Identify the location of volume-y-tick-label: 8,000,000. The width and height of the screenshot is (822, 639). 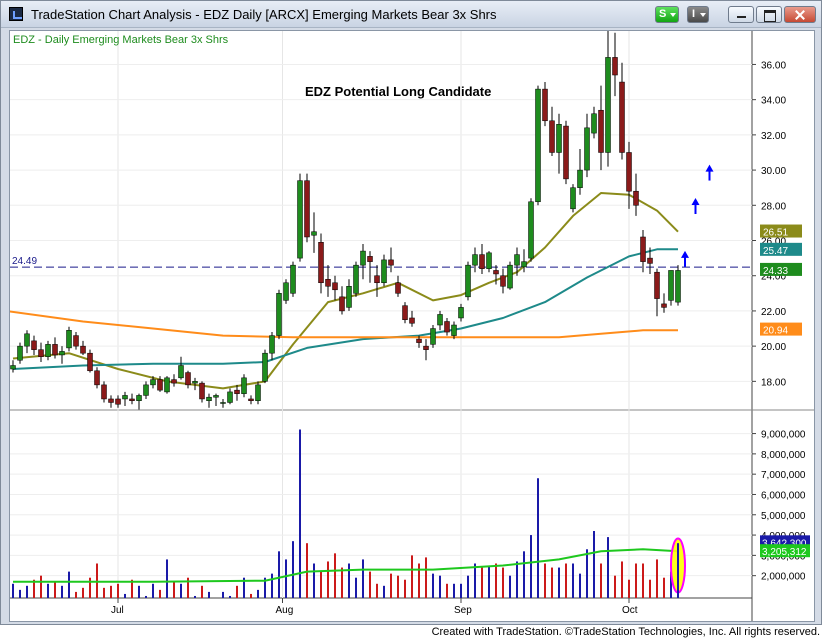
(783, 455).